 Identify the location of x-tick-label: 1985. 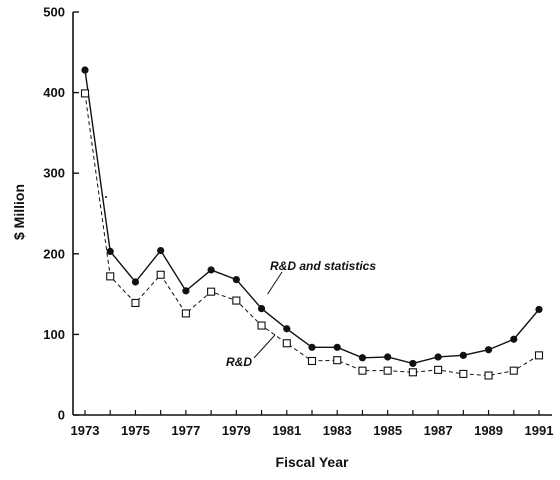
(387, 430).